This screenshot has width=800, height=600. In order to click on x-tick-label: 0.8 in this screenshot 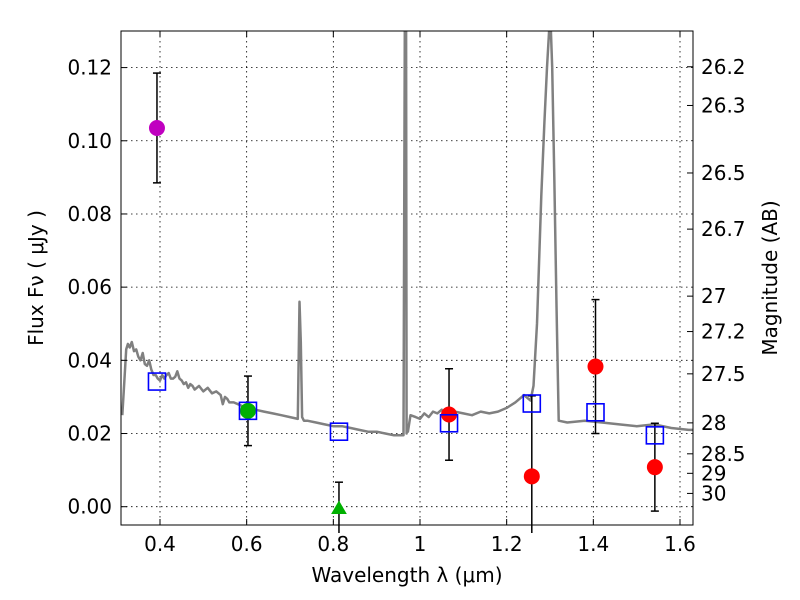, I will do `click(333, 544)`.